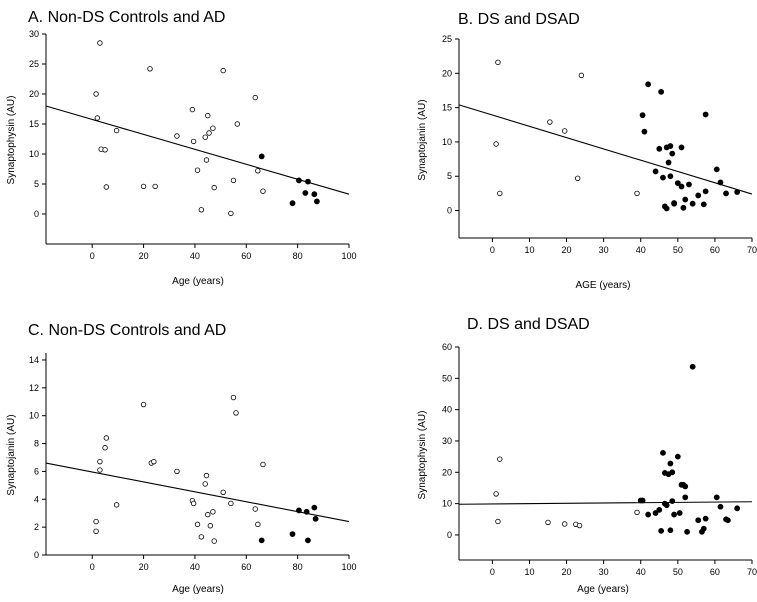 This screenshot has height=602, width=757. Describe the element at coordinates (567, 572) in the screenshot. I see `panel-d-x-tick-label: 20` at that location.